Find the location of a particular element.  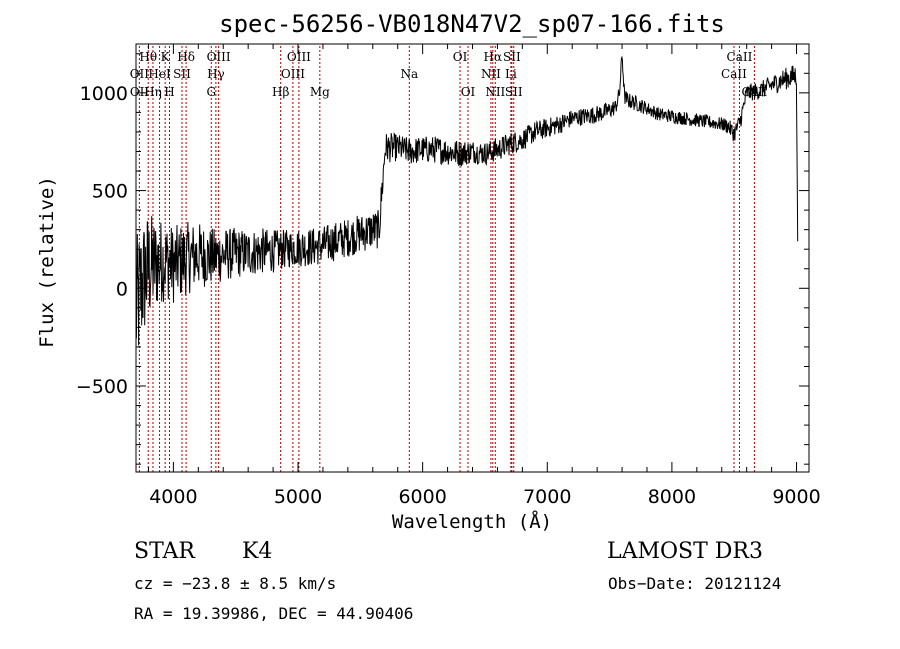

spectral-line-label: Hγ is located at coordinates (216, 74).